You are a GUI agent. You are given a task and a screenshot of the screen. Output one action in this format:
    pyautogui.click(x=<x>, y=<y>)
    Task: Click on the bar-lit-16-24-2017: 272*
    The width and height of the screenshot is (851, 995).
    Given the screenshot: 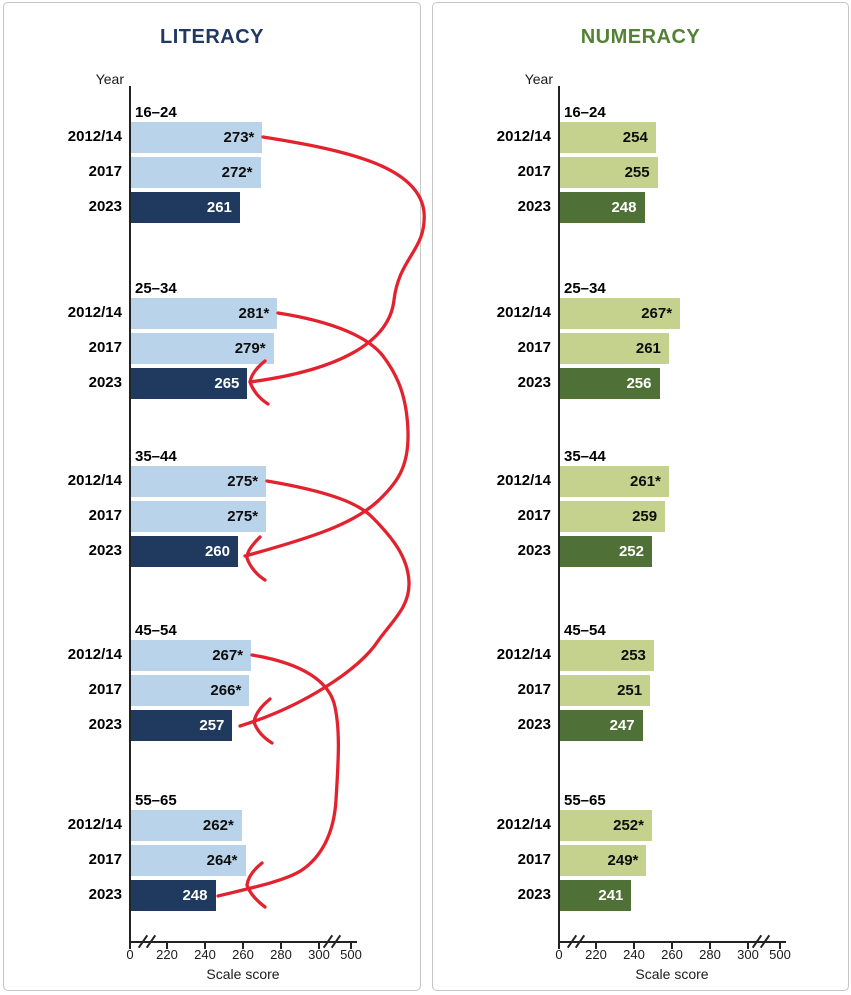 What is the action you would take?
    pyautogui.click(x=196, y=172)
    